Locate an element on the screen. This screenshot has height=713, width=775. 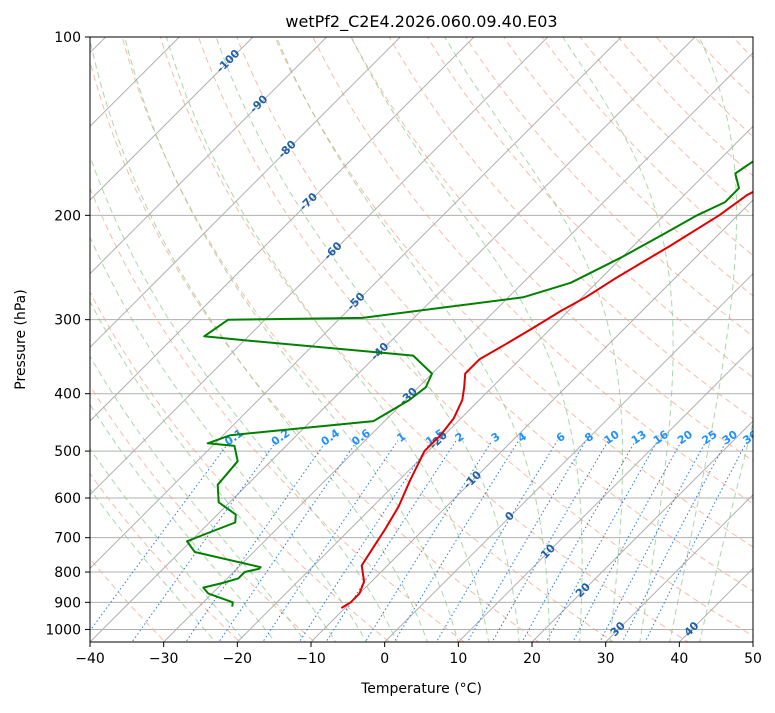
y-tick-label: 500 is located at coordinates (67, 452).